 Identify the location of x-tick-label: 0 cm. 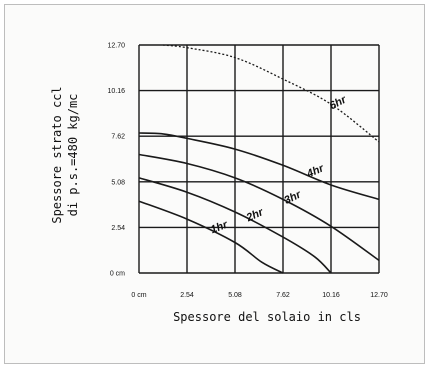
(138, 295).